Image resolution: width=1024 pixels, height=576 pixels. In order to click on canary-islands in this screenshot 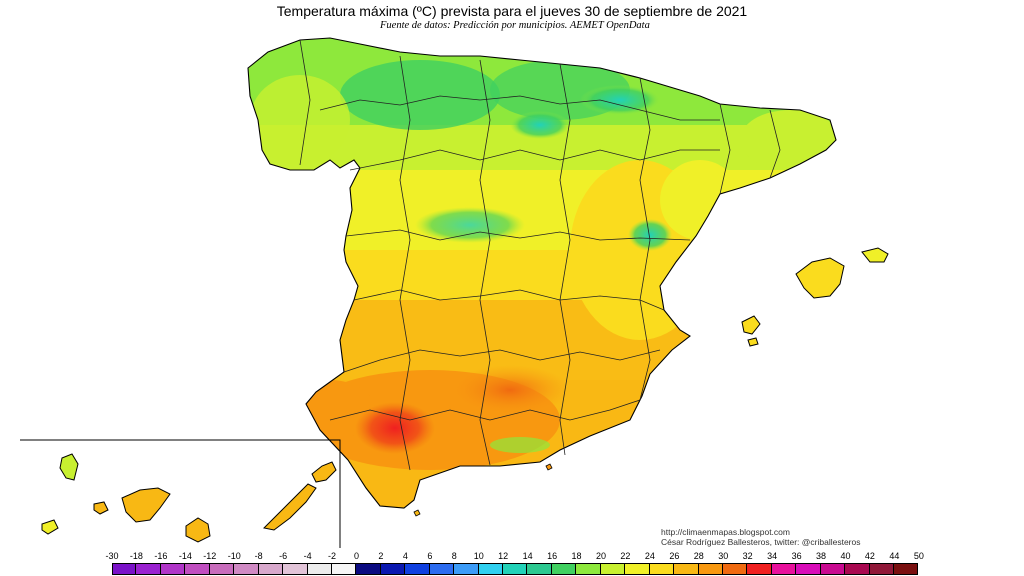, I will do `click(189, 498)`.